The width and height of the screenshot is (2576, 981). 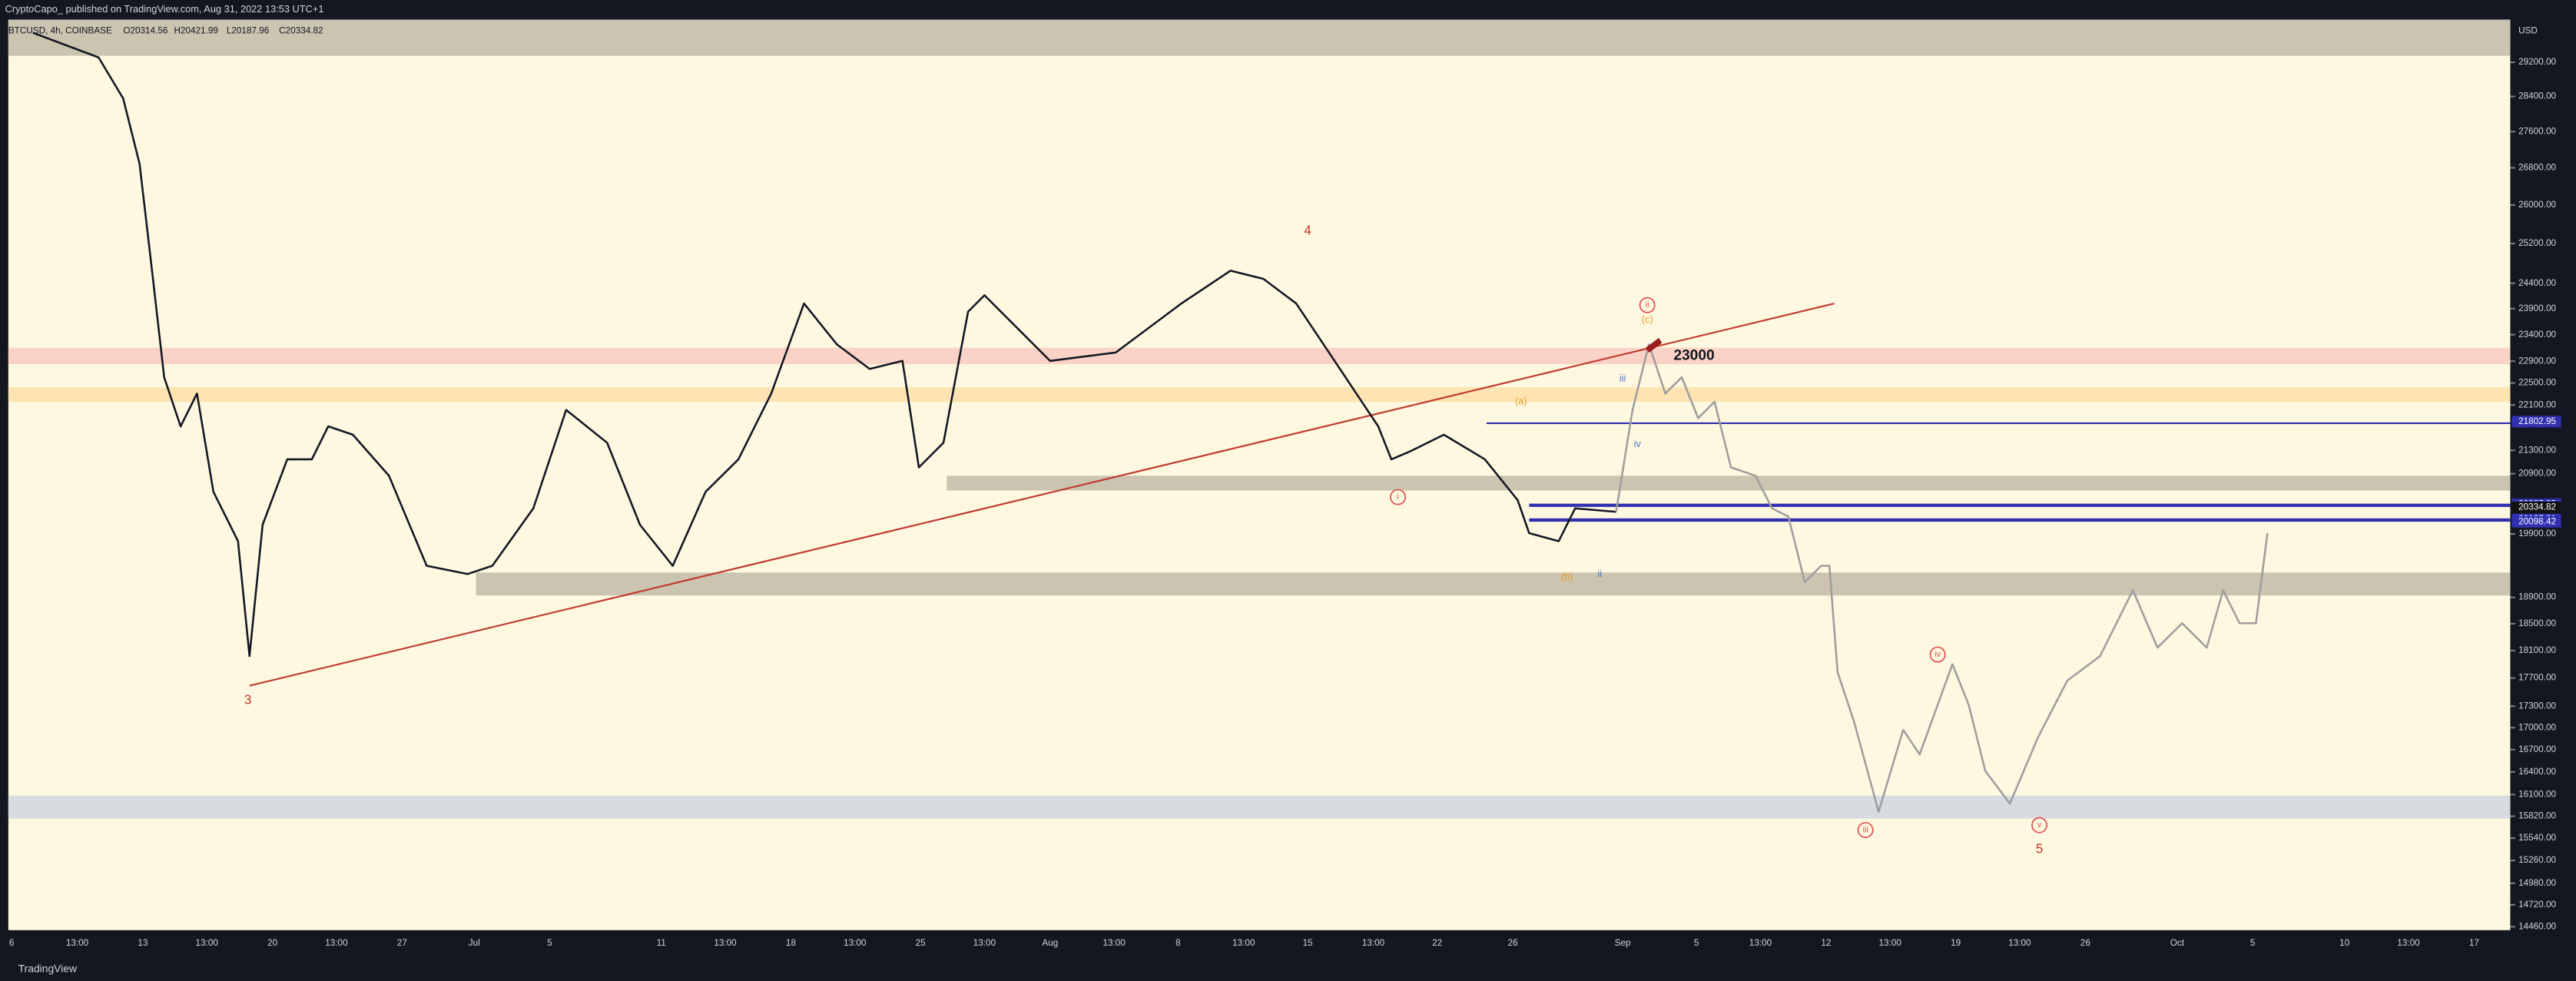 I want to click on wave-v: v, so click(x=2039, y=825).